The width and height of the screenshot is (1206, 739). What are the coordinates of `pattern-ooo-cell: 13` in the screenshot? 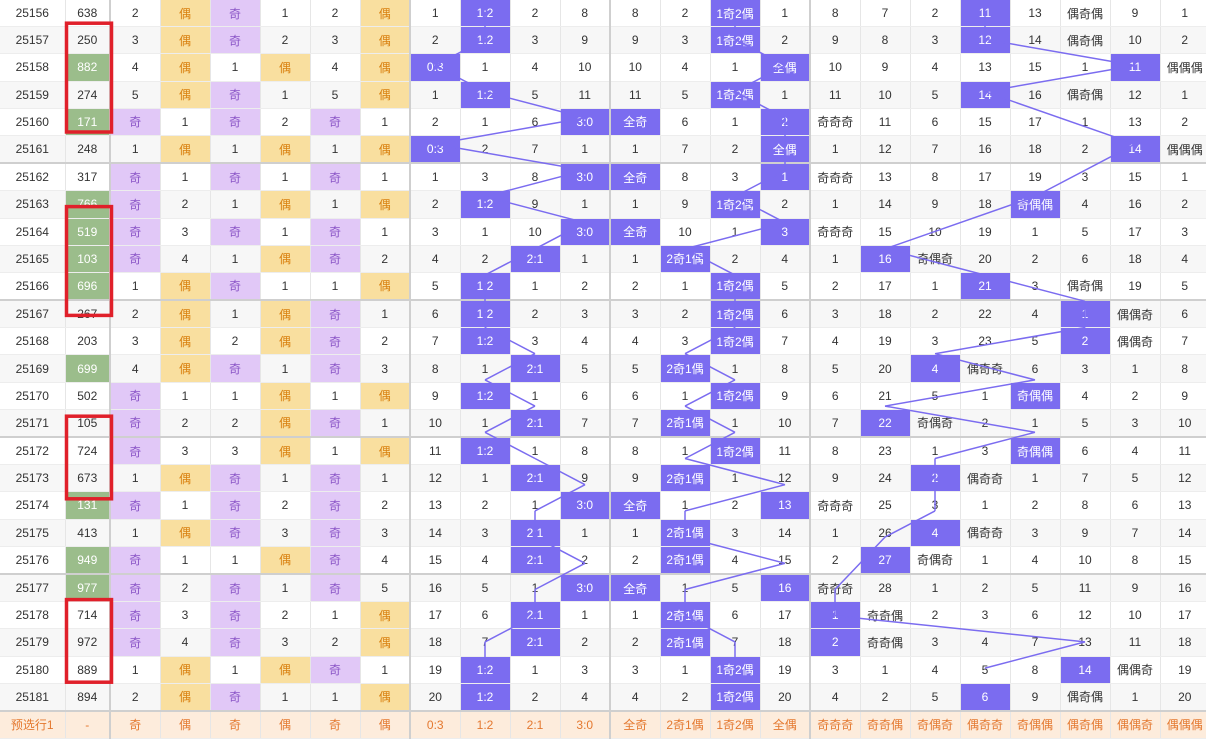 It's located at (1183, 505).